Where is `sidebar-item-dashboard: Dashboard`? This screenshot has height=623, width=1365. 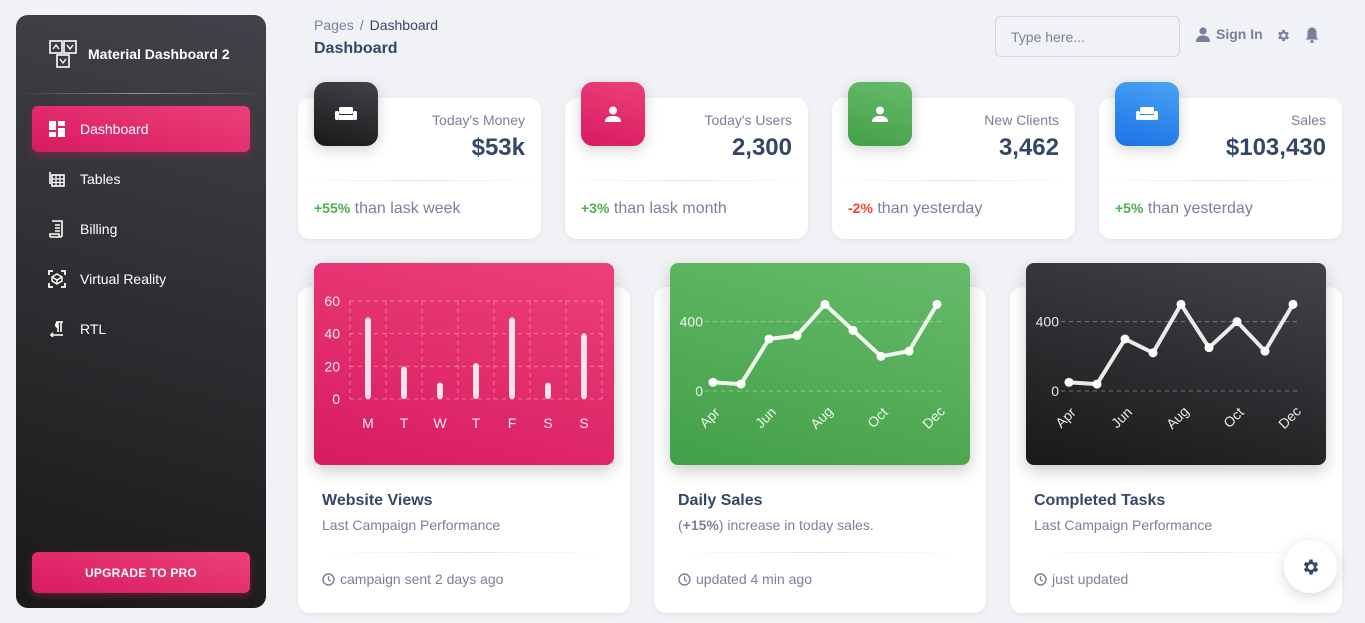
sidebar-item-dashboard: Dashboard is located at coordinates (141, 129).